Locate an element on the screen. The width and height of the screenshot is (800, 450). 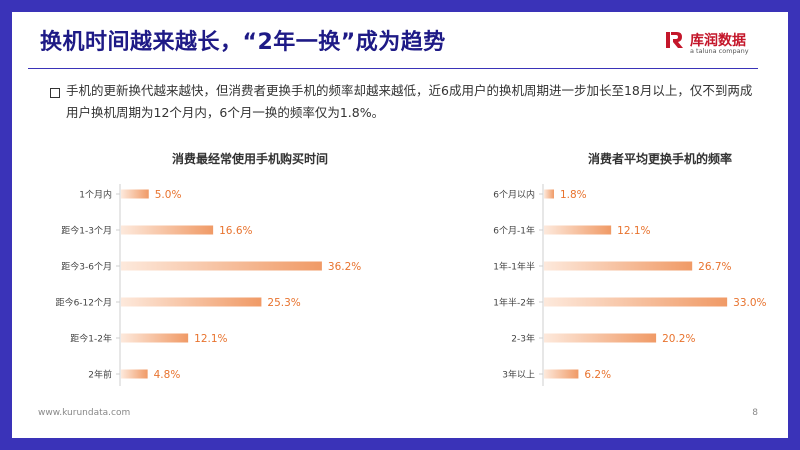
brand-logo: 库润数据 a taluna company is located at coordinates (711, 42).